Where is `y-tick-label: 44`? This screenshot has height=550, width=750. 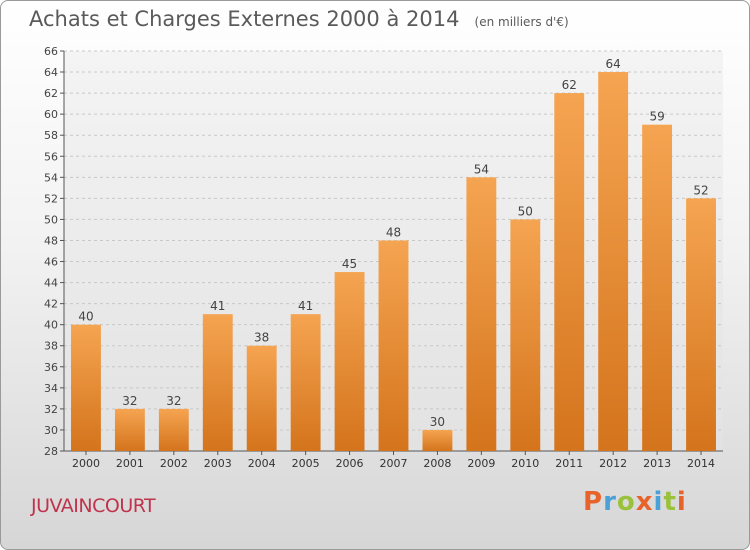 y-tick-label: 44 is located at coordinates (51, 283).